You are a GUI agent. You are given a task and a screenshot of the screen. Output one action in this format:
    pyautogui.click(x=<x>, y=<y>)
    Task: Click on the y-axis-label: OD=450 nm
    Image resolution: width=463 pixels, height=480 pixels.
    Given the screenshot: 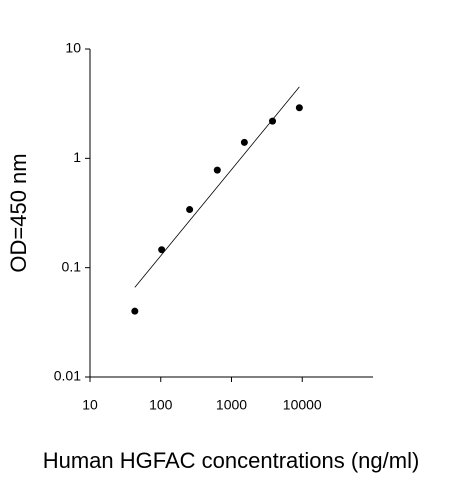 What is the action you would take?
    pyautogui.click(x=18, y=212)
    